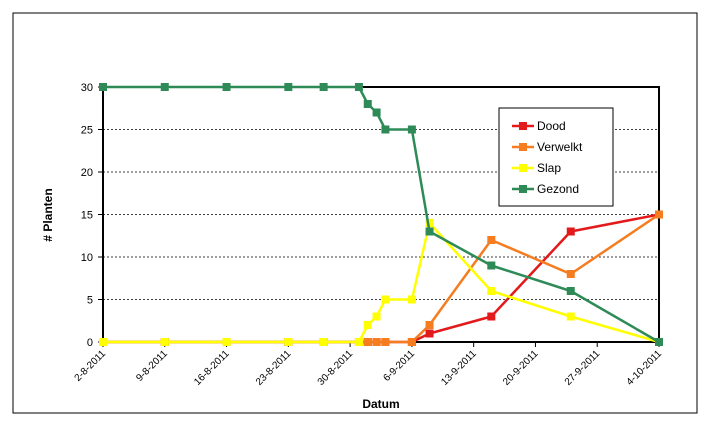  I want to click on legend-label: Verwelkt, so click(560, 147).